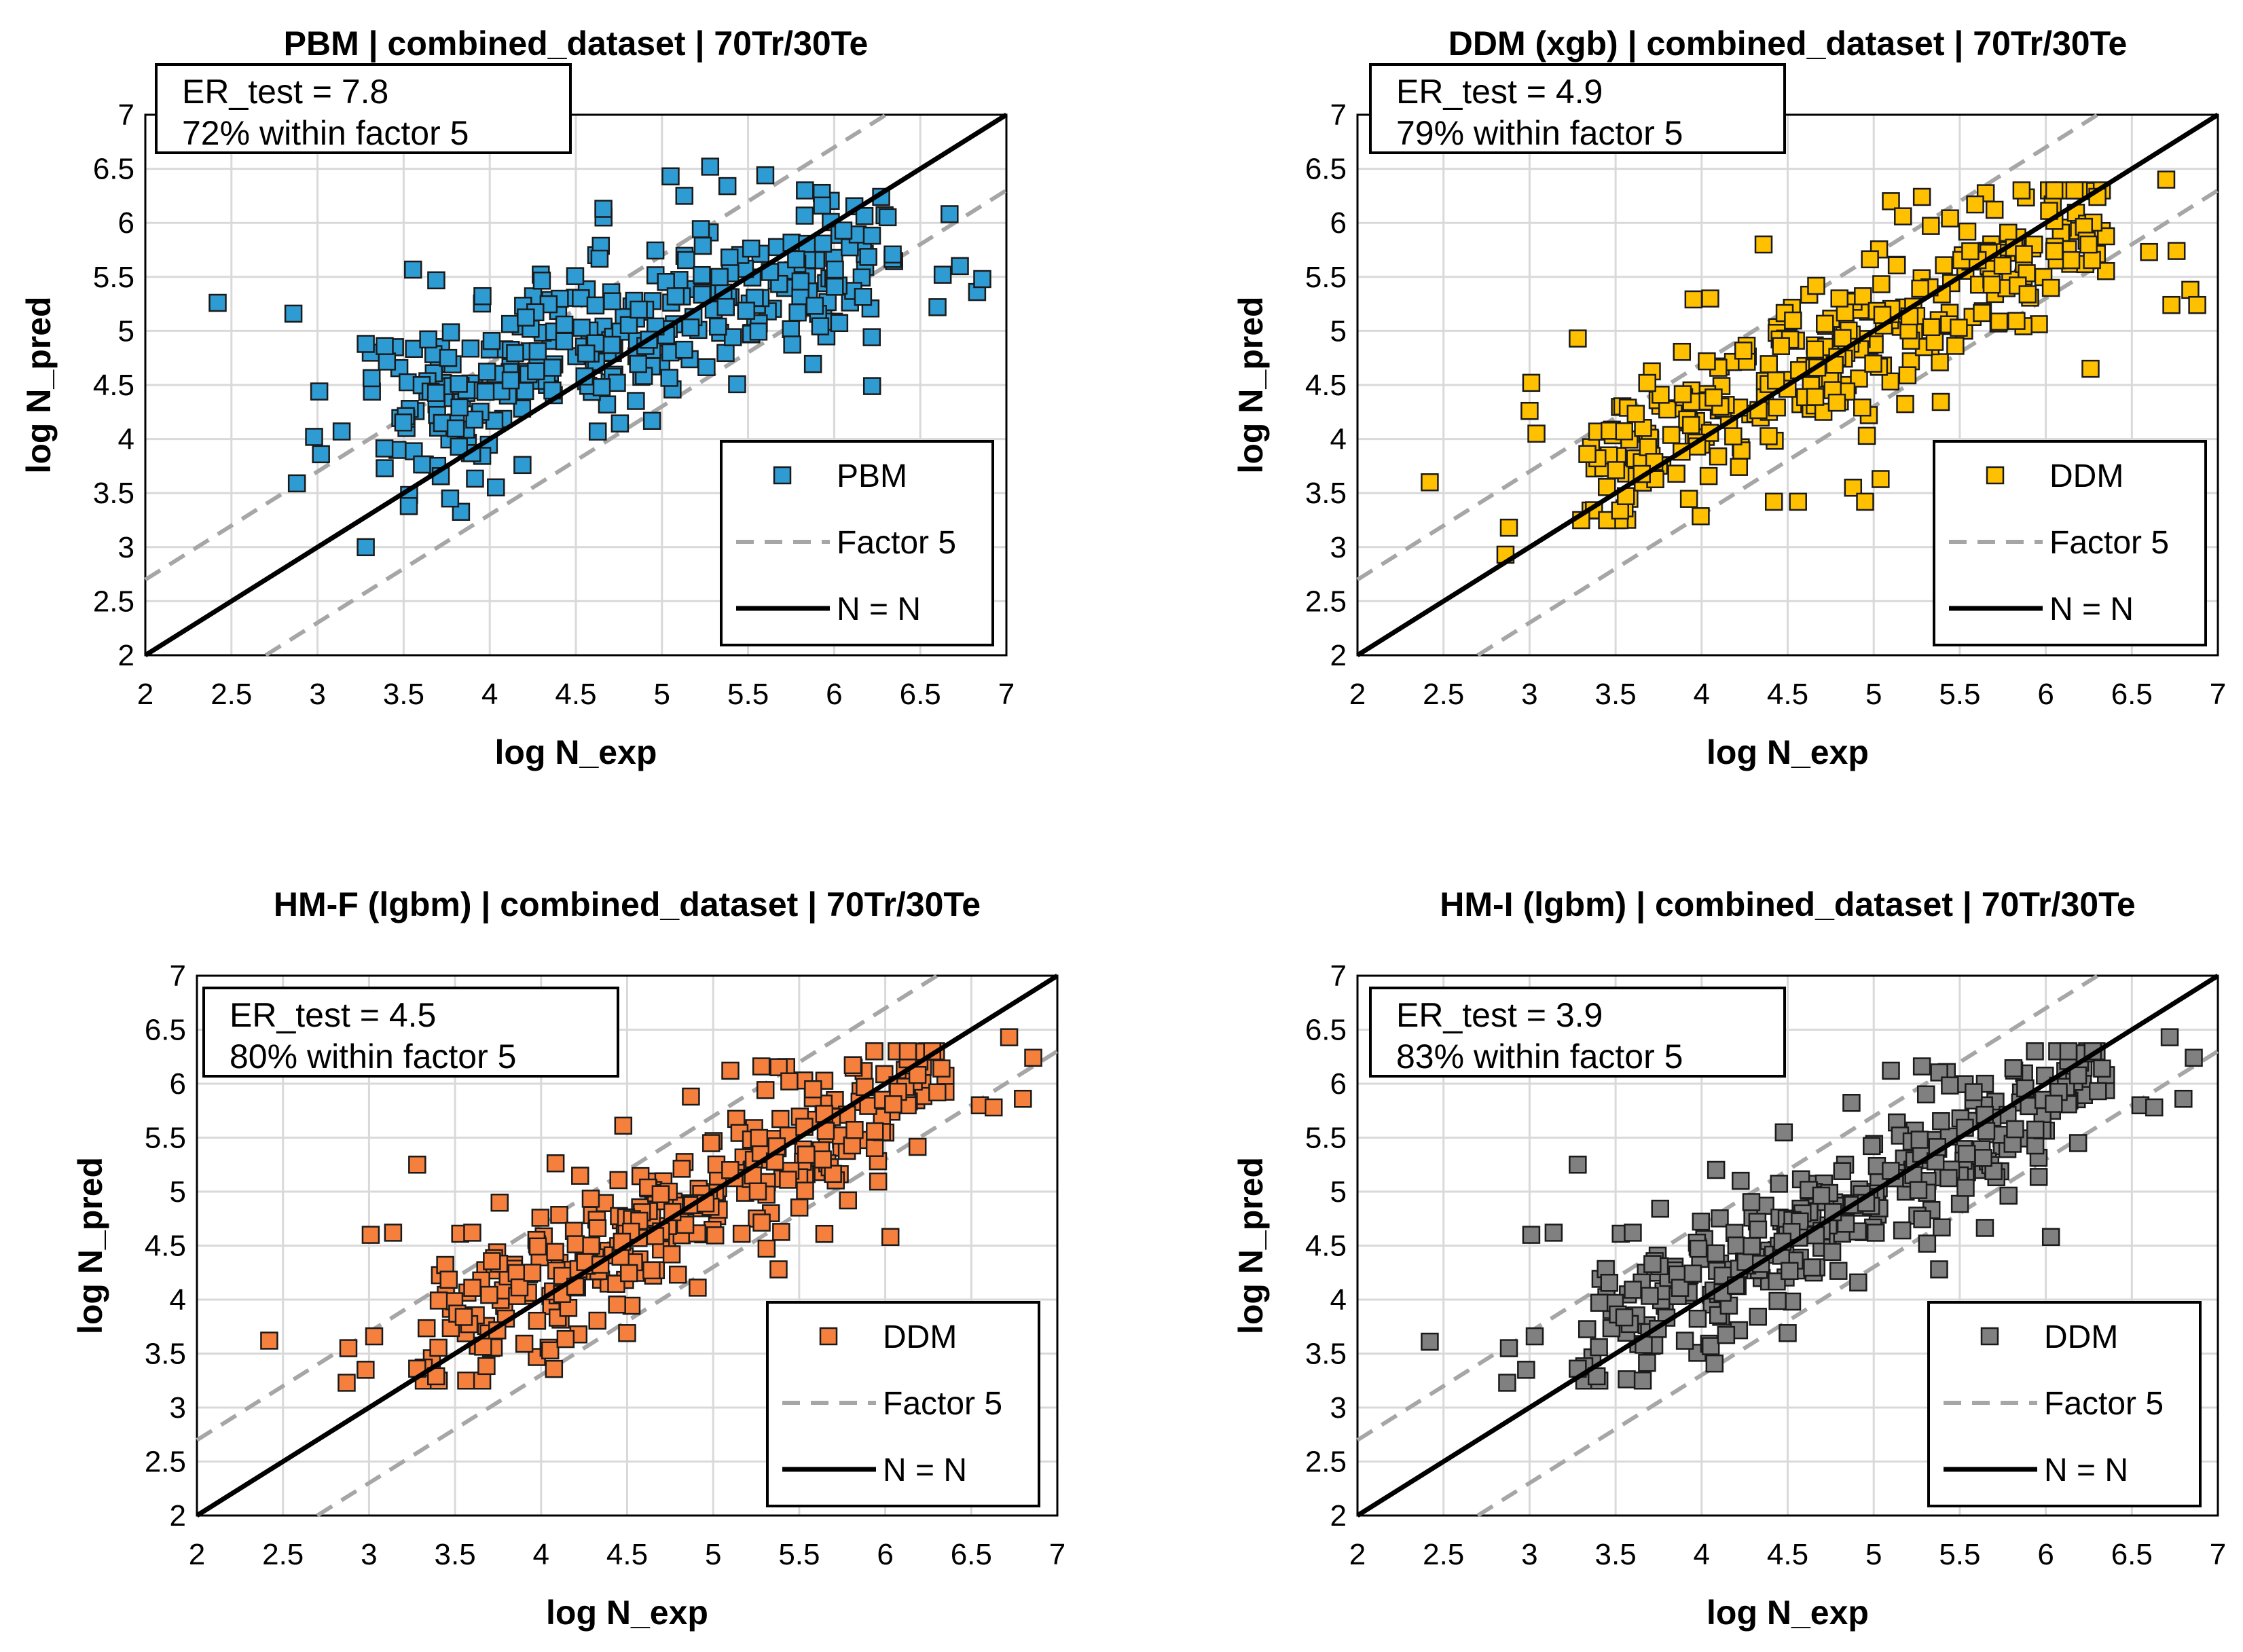  Describe the element at coordinates (369, 1554) in the screenshot. I see `x-tick-label: 3` at that location.